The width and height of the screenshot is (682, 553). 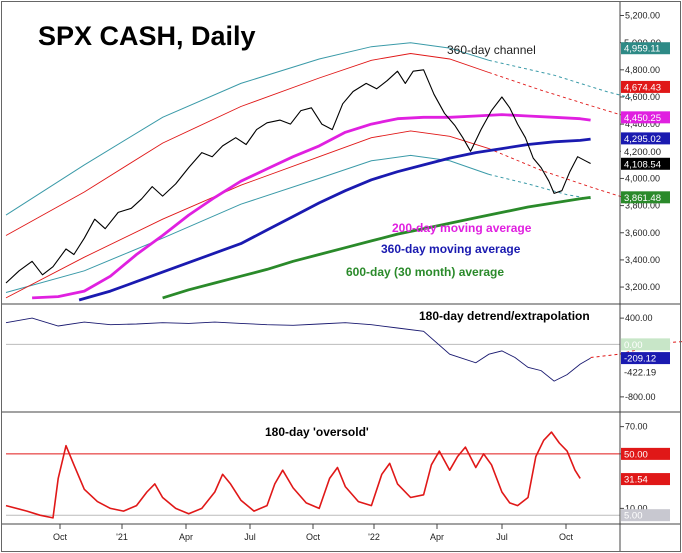 I want to click on y-tick-label: 3,200.00, so click(x=642, y=287).